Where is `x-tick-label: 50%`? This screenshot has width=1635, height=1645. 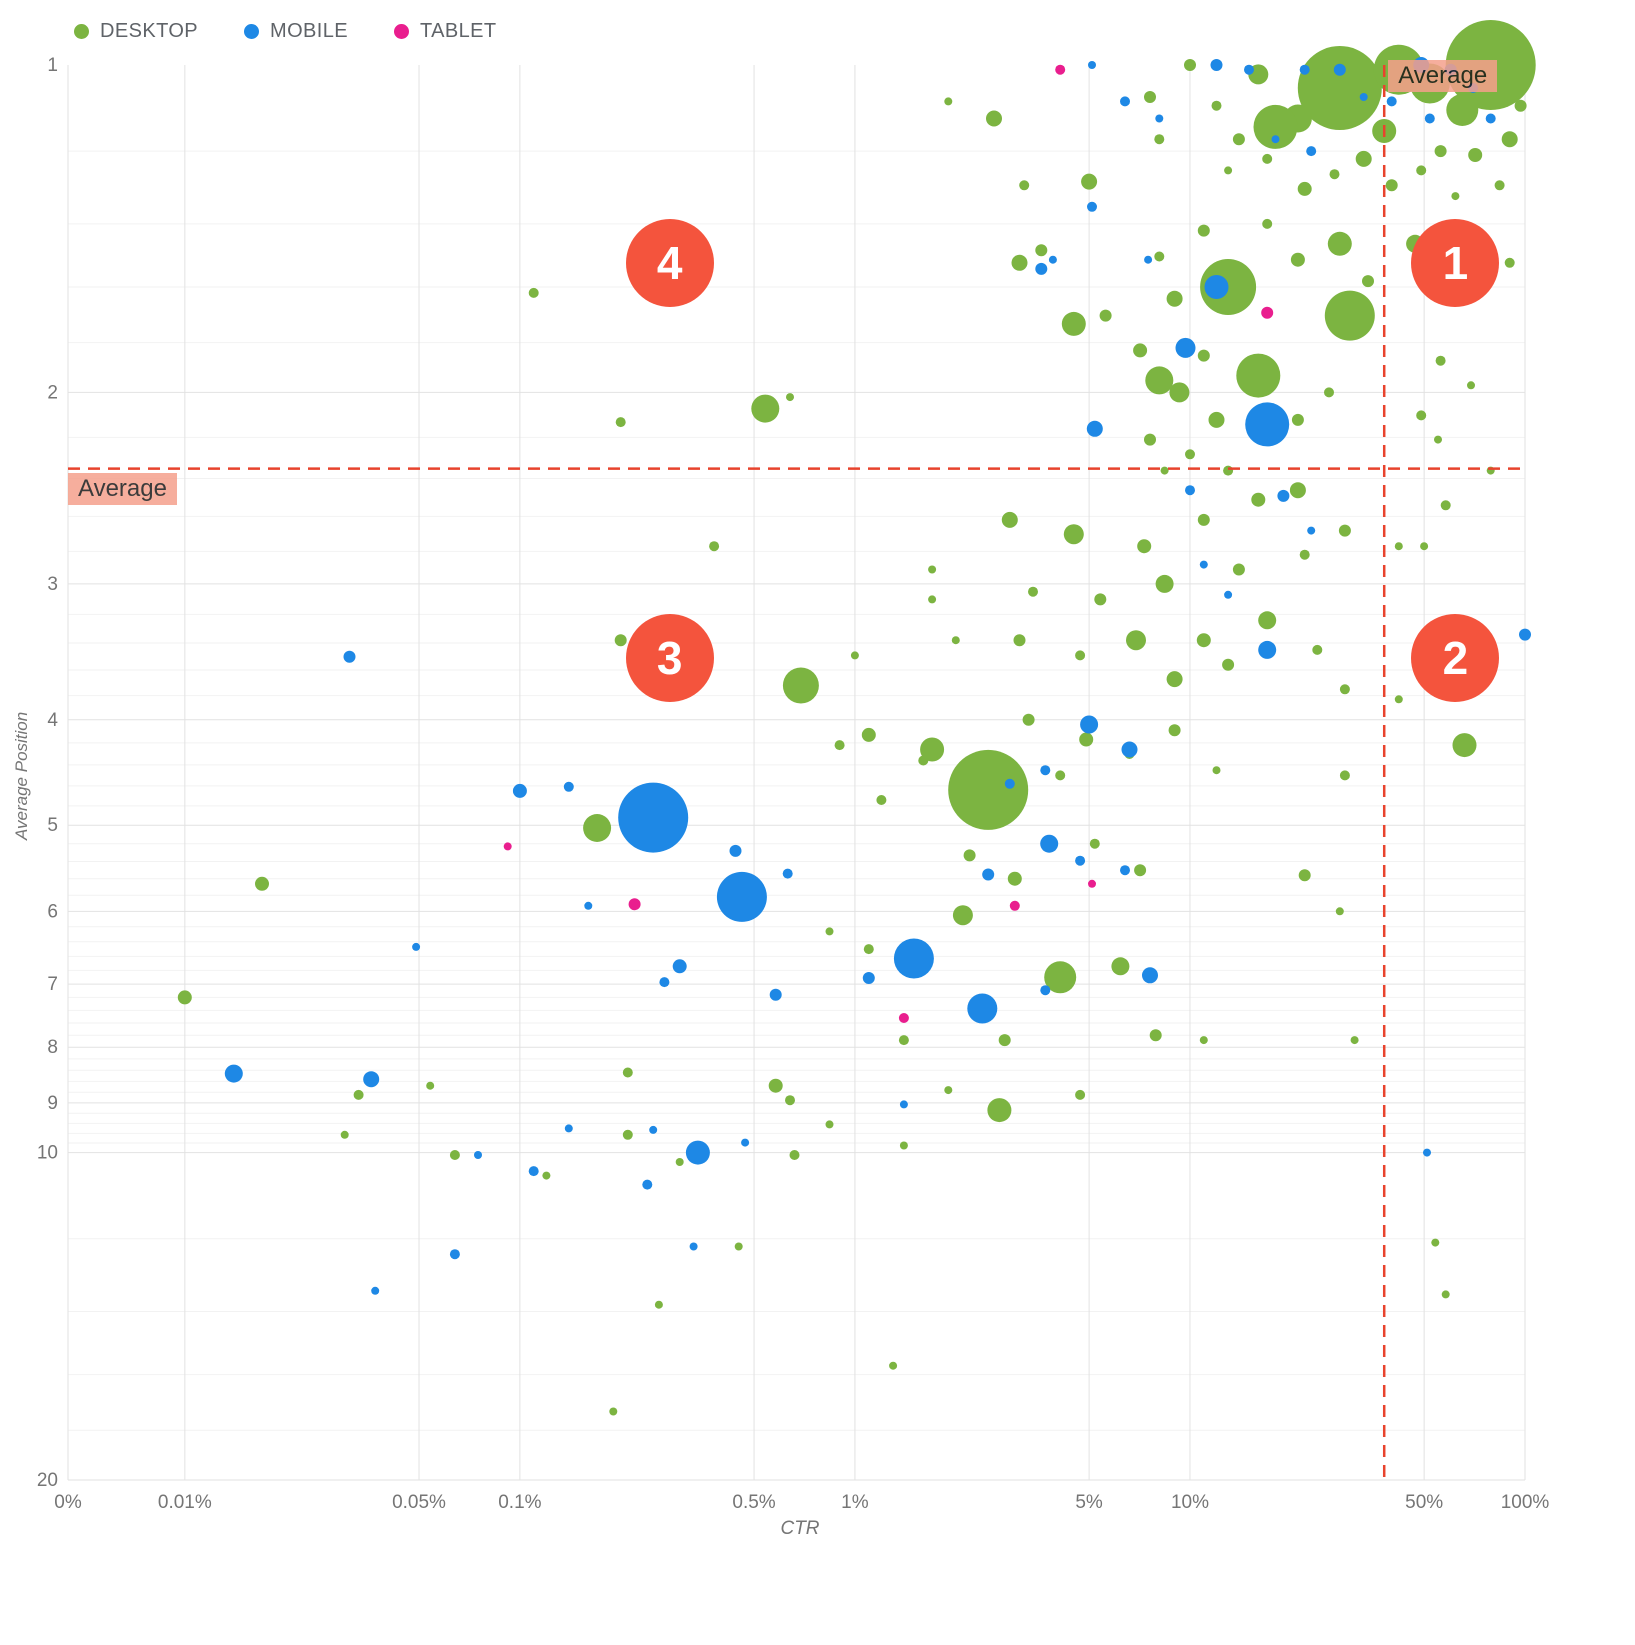
x-tick-label: 50% is located at coordinates (1424, 1502).